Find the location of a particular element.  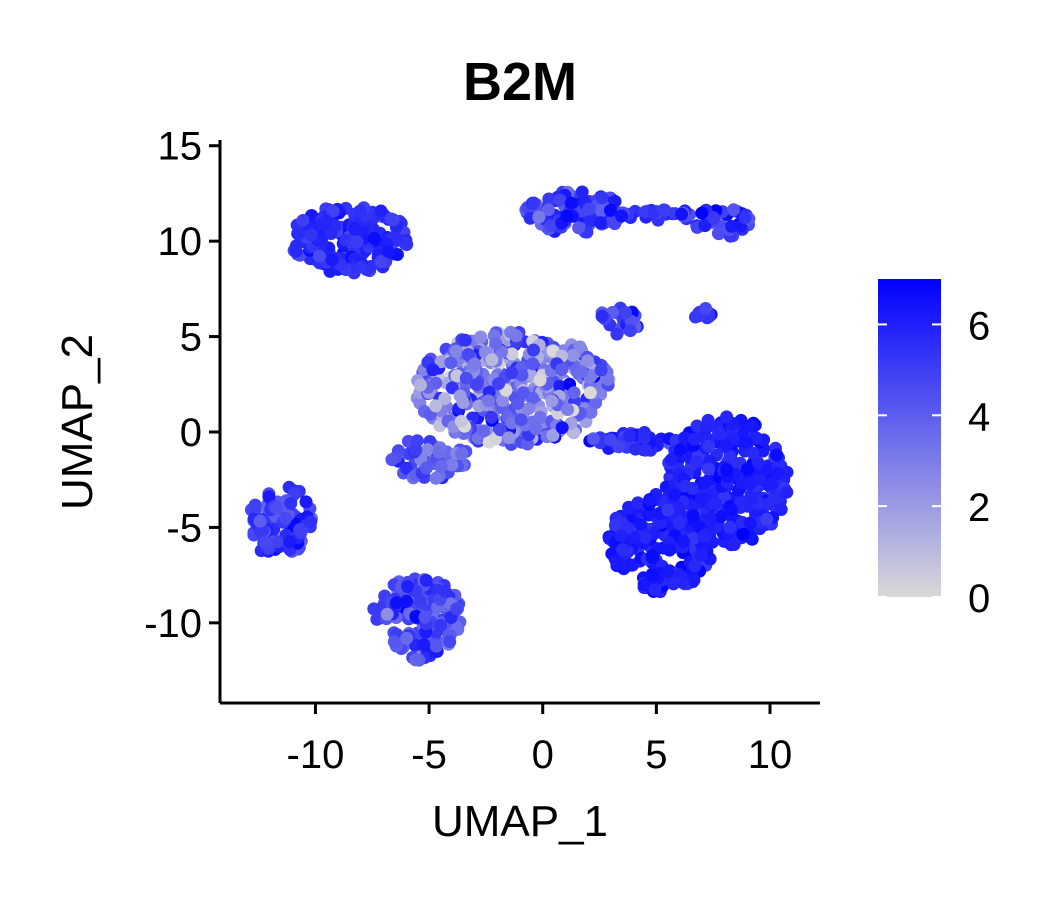

x-tick-label: -5 is located at coordinates (429, 755).